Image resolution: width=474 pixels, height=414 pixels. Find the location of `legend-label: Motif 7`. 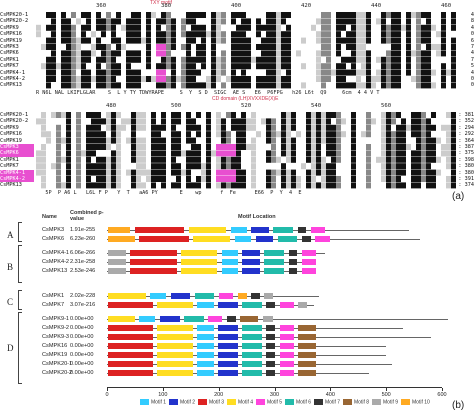

legend-label: Motif 7 is located at coordinates (333, 402).